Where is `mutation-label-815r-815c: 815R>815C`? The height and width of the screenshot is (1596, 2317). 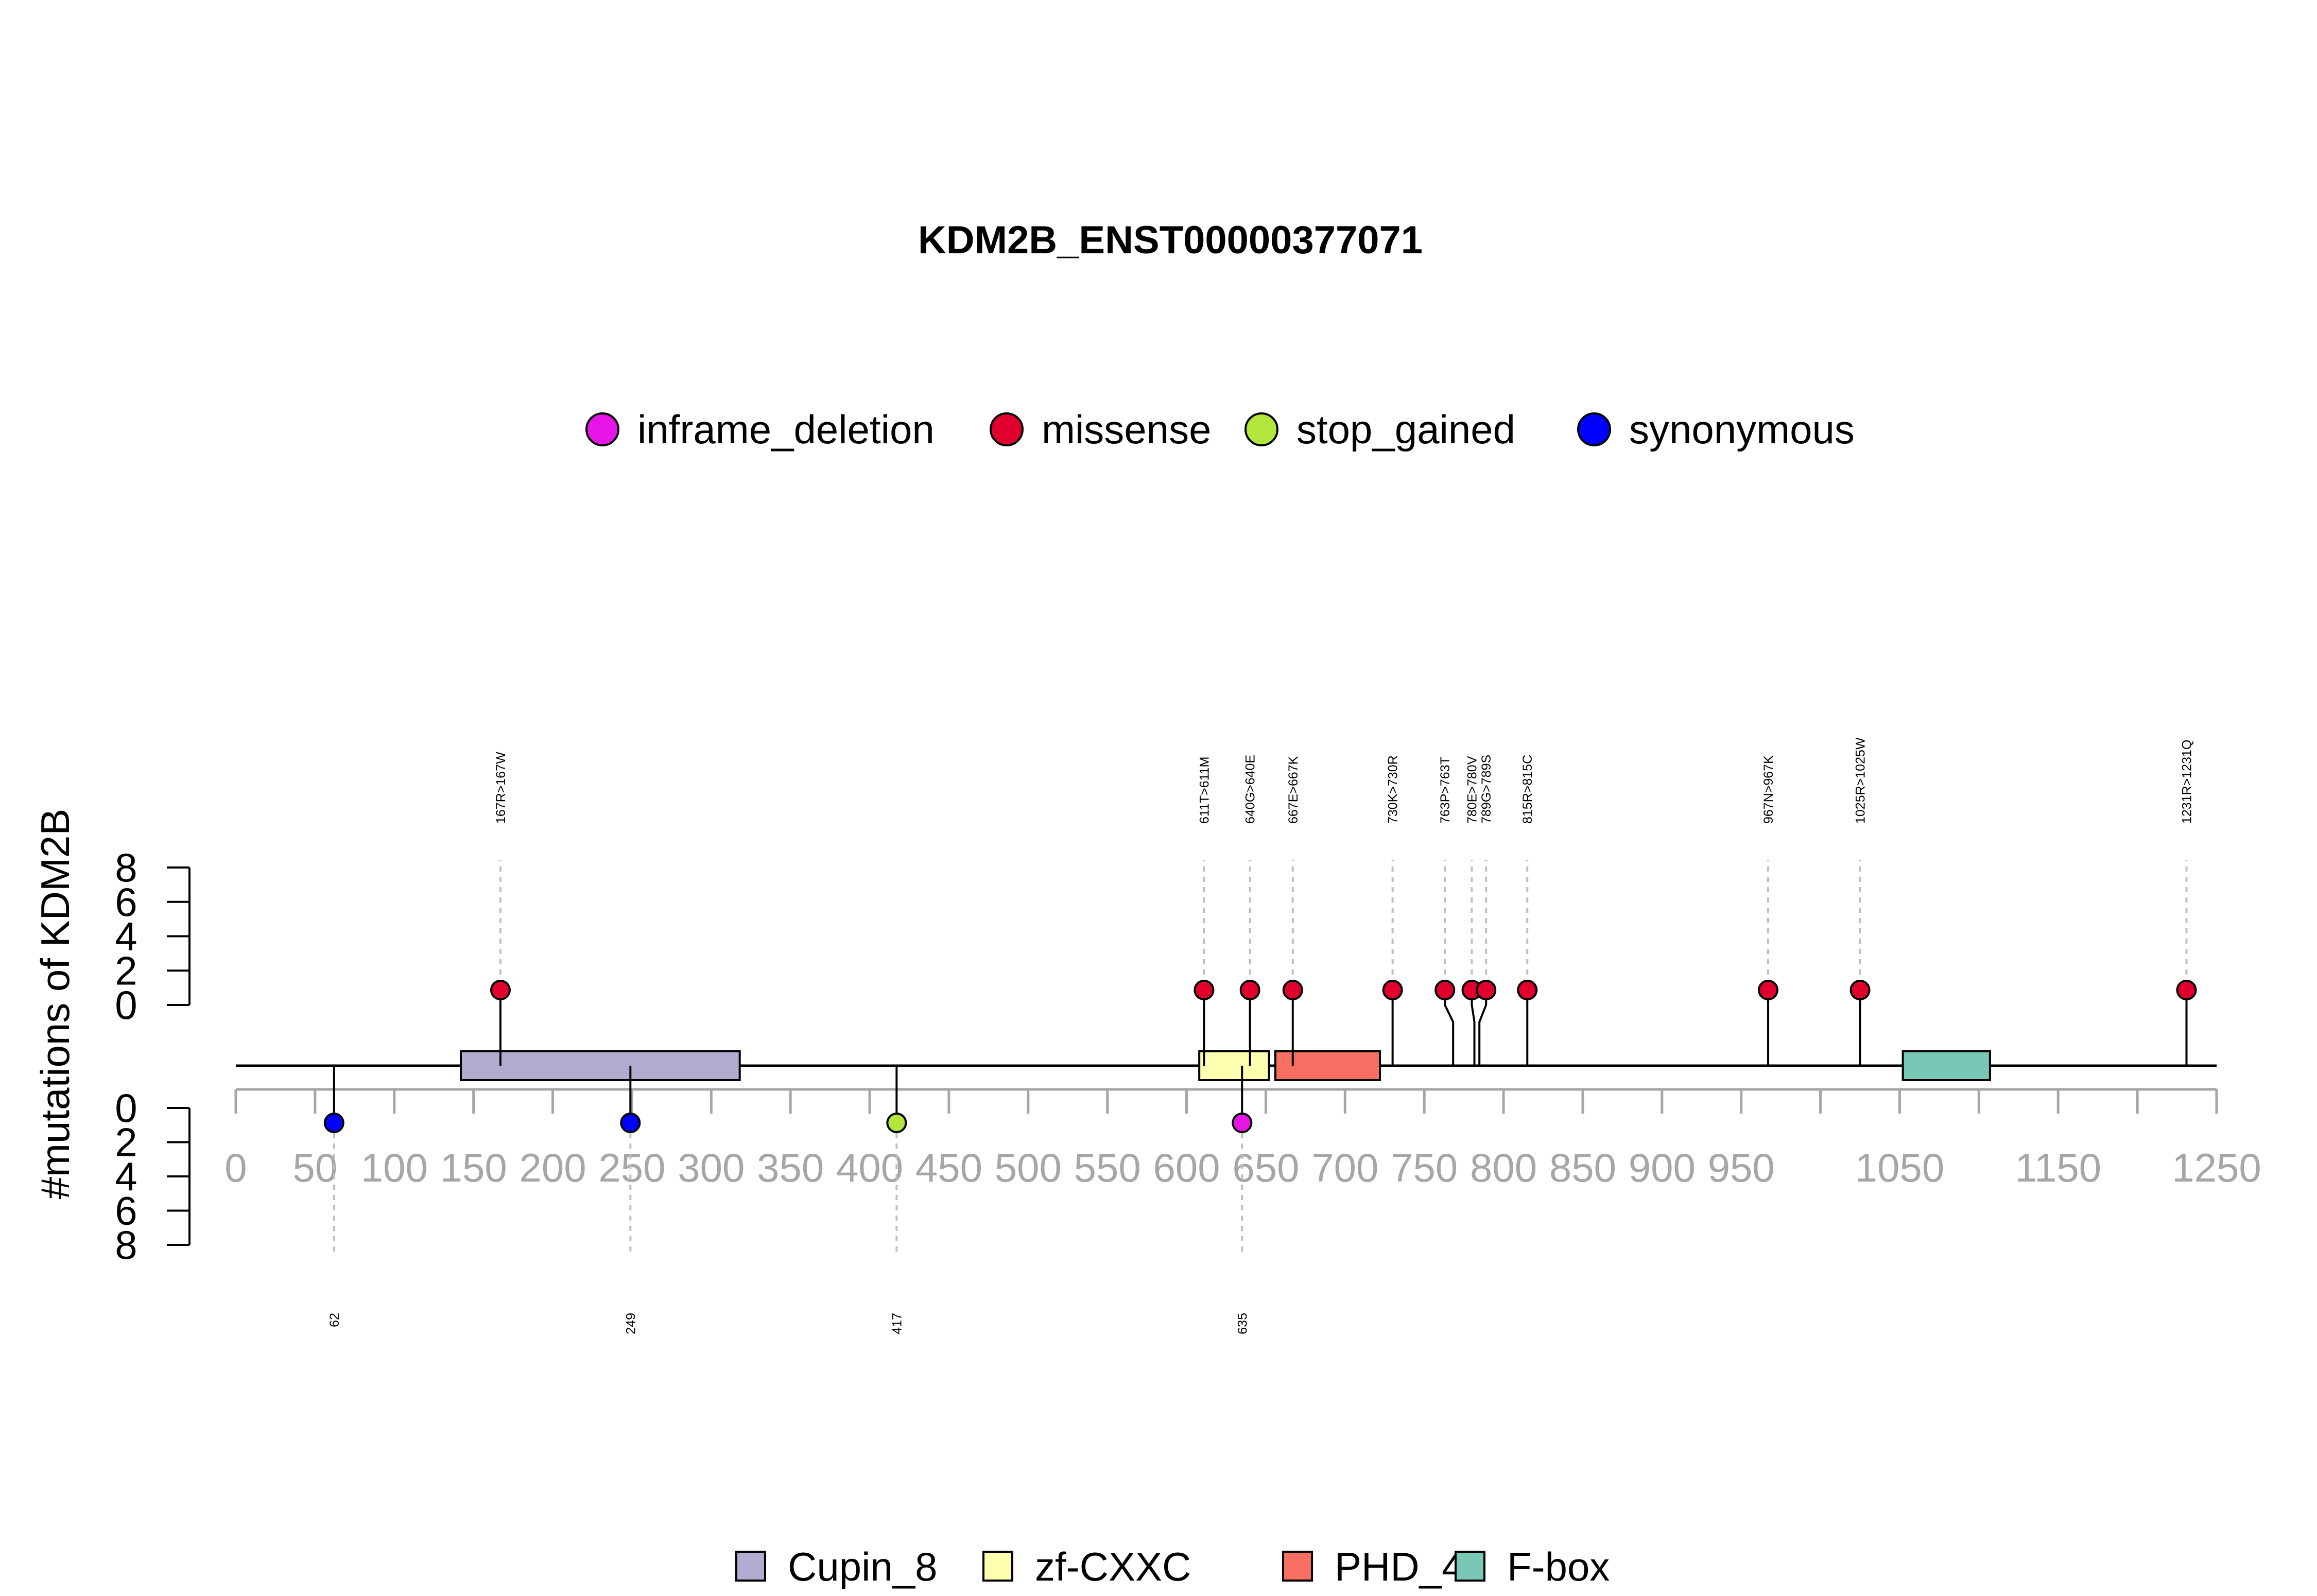 mutation-label-815r-815c: 815R>815C is located at coordinates (1527, 789).